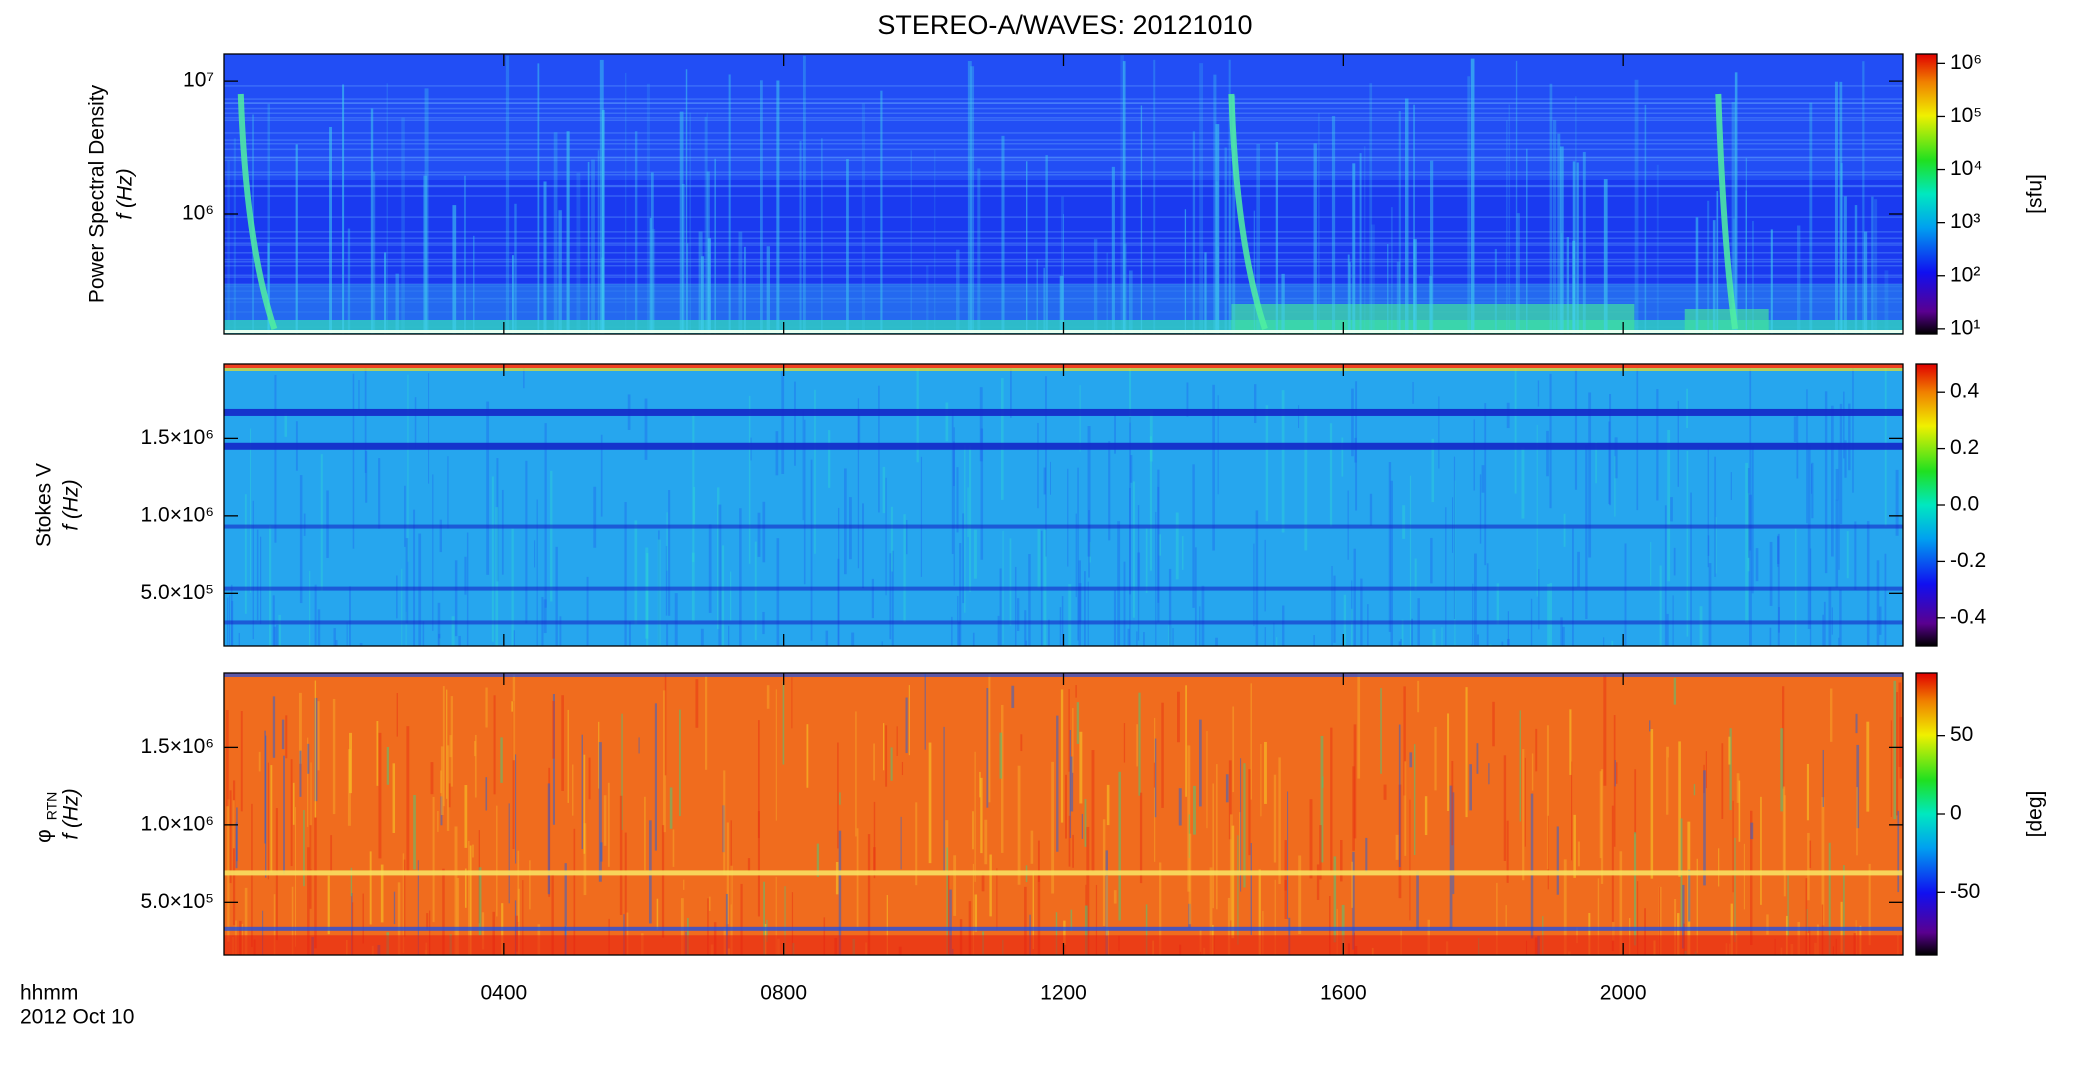  Describe the element at coordinates (1966, 168) in the screenshot. I see `colorbar-tick-label: 10⁴` at that location.